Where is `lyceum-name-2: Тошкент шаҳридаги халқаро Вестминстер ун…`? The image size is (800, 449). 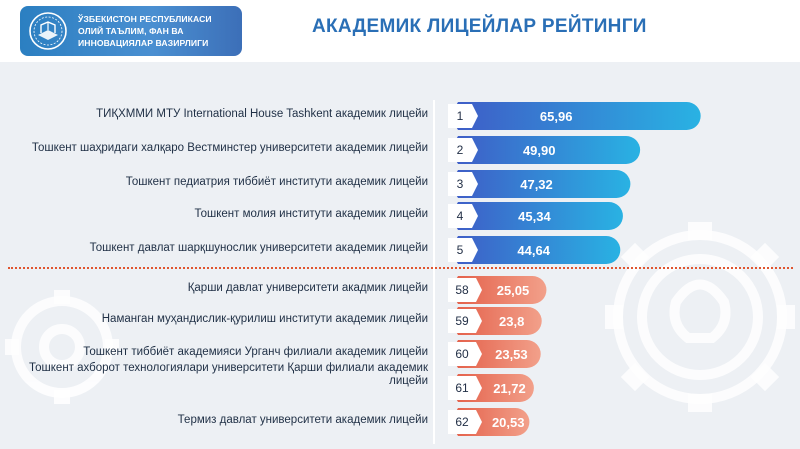 lyceum-name-2: Тошкент шаҳридаги халқаро Вестминстер ун… is located at coordinates (229, 148).